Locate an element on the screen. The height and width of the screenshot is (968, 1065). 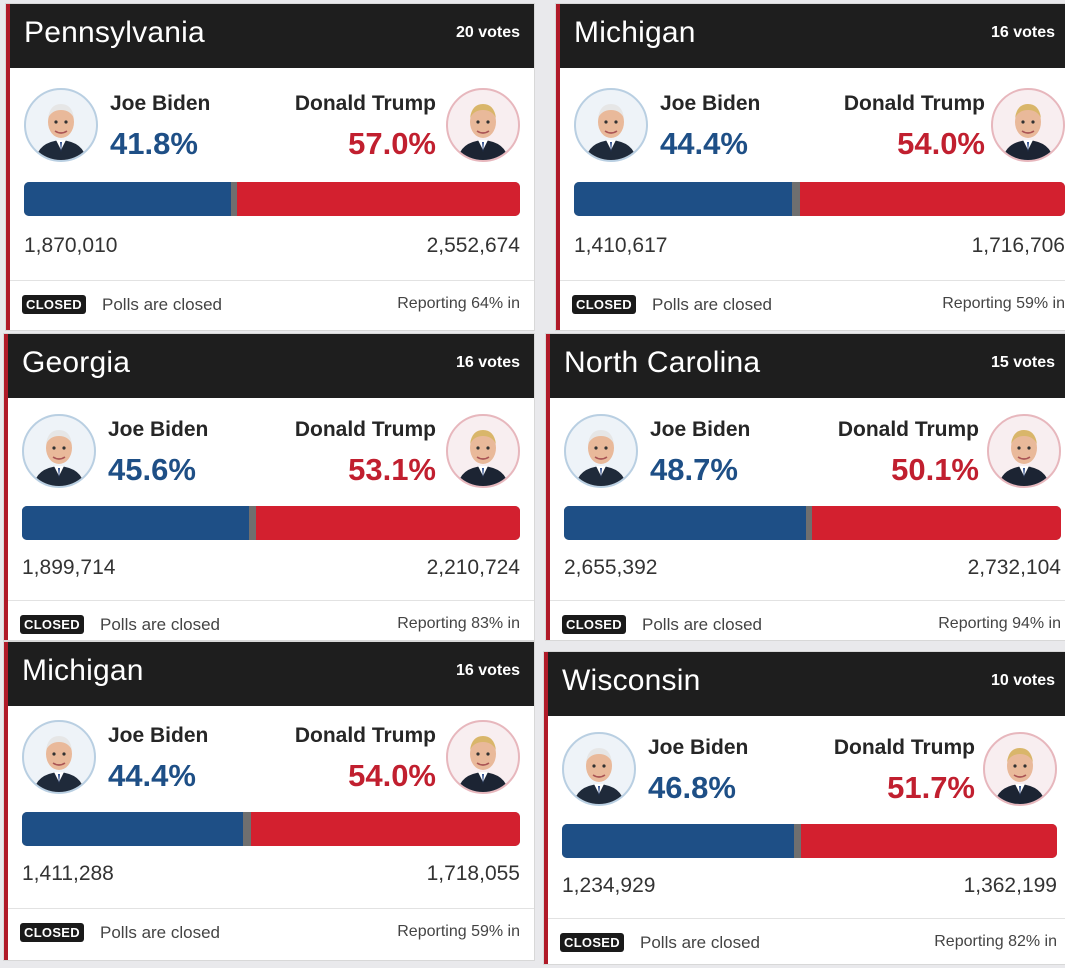
electoral-votes: 15 votes is located at coordinates (1022, 362).